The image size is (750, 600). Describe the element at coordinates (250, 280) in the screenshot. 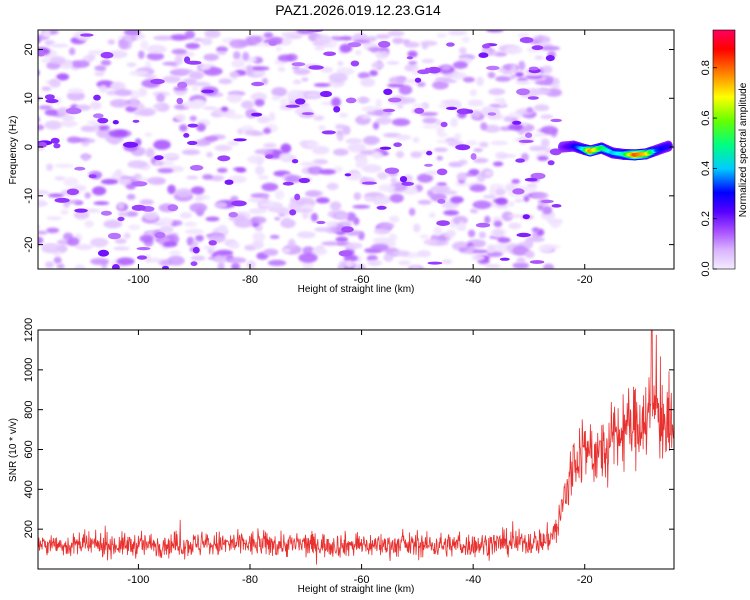

I see `spectrogram-x-tick-label: -80` at that location.